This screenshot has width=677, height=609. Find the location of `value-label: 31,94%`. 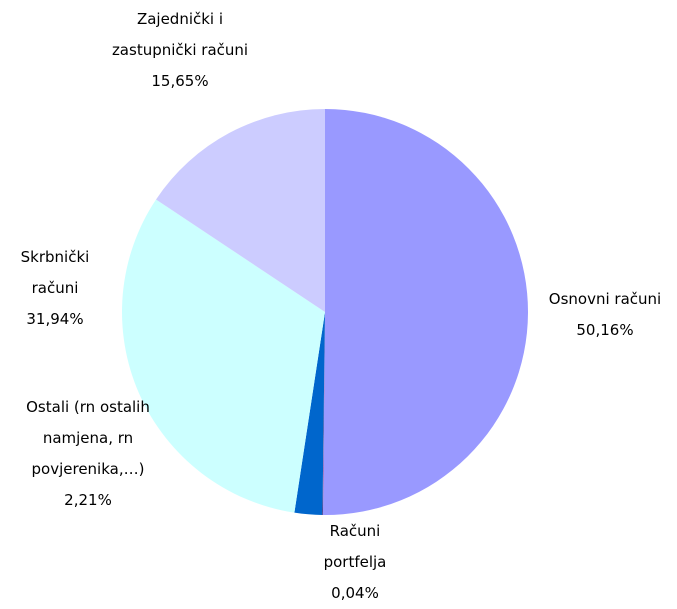

value-label: 31,94% is located at coordinates (55, 319).